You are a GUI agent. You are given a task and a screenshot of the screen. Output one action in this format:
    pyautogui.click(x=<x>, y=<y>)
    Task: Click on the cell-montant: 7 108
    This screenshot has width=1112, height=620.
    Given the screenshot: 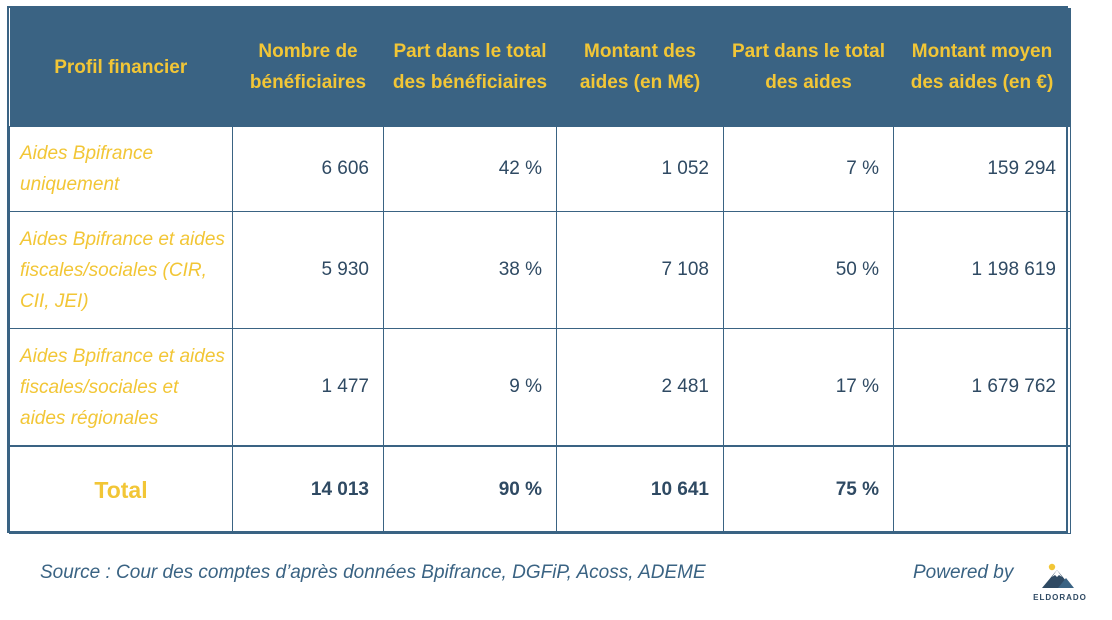 What is the action you would take?
    pyautogui.click(x=640, y=270)
    